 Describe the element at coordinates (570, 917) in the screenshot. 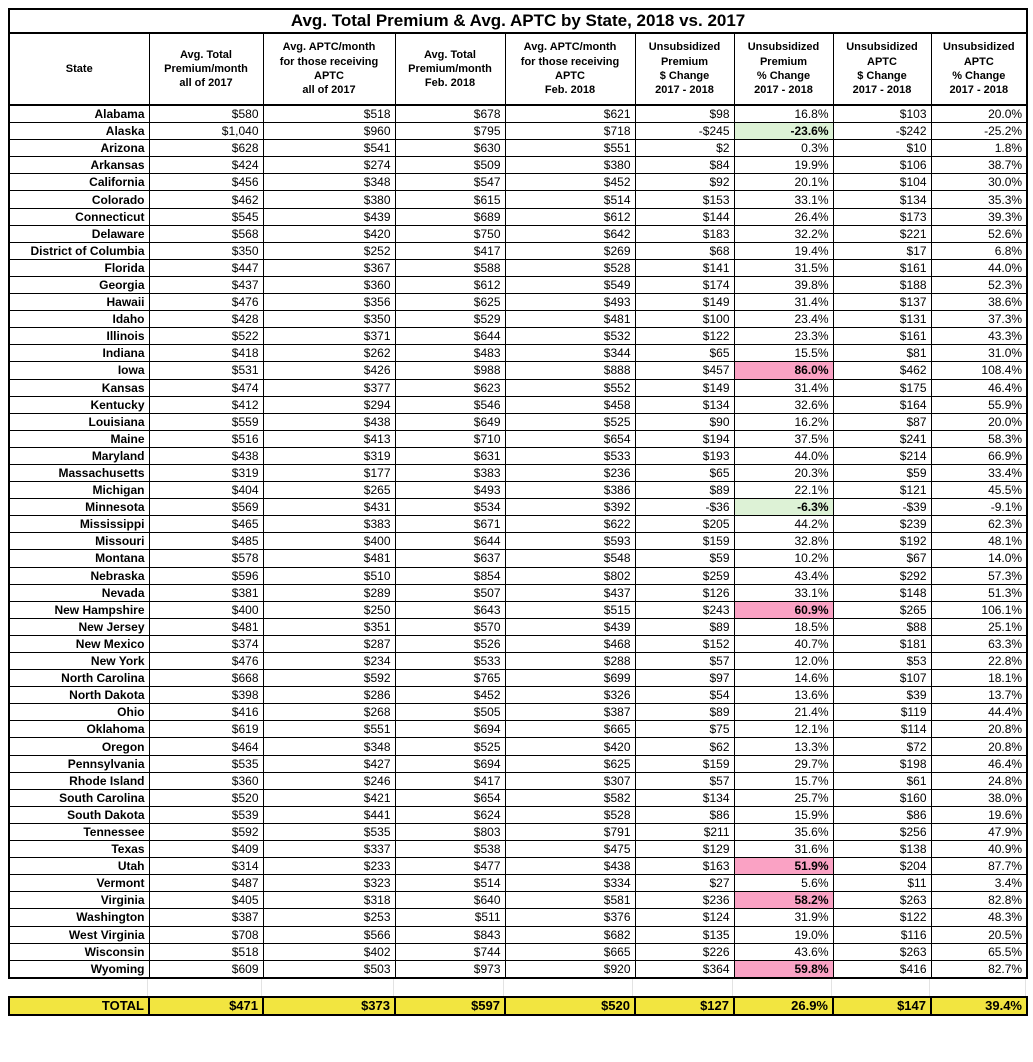

I see `value-cell: $376` at that location.